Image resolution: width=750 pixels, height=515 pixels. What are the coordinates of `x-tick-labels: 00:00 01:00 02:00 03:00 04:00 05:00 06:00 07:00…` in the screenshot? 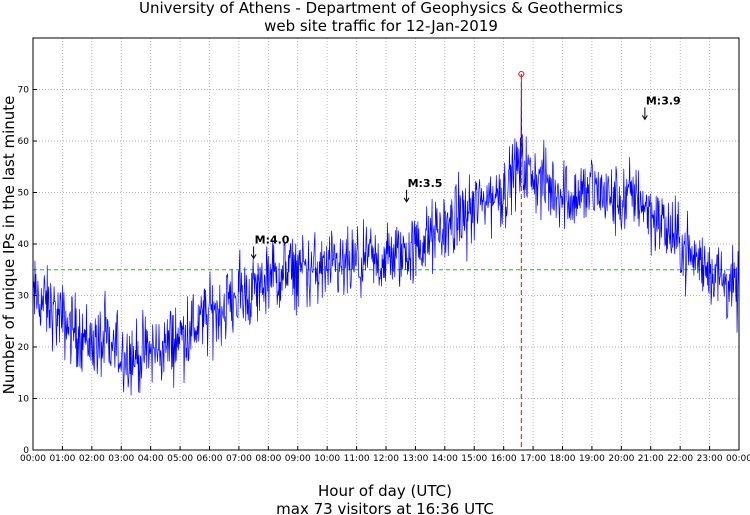 It's located at (385, 455).